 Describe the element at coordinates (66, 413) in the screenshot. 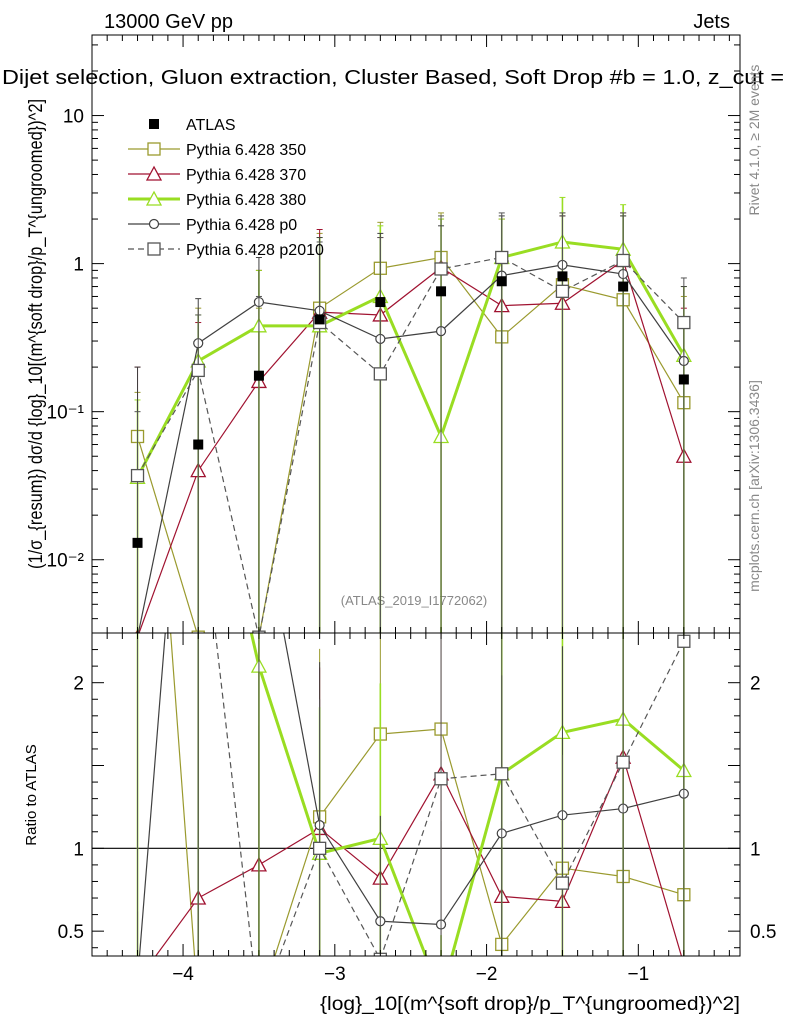

I see `y-tick-label: 10⁻¹` at that location.